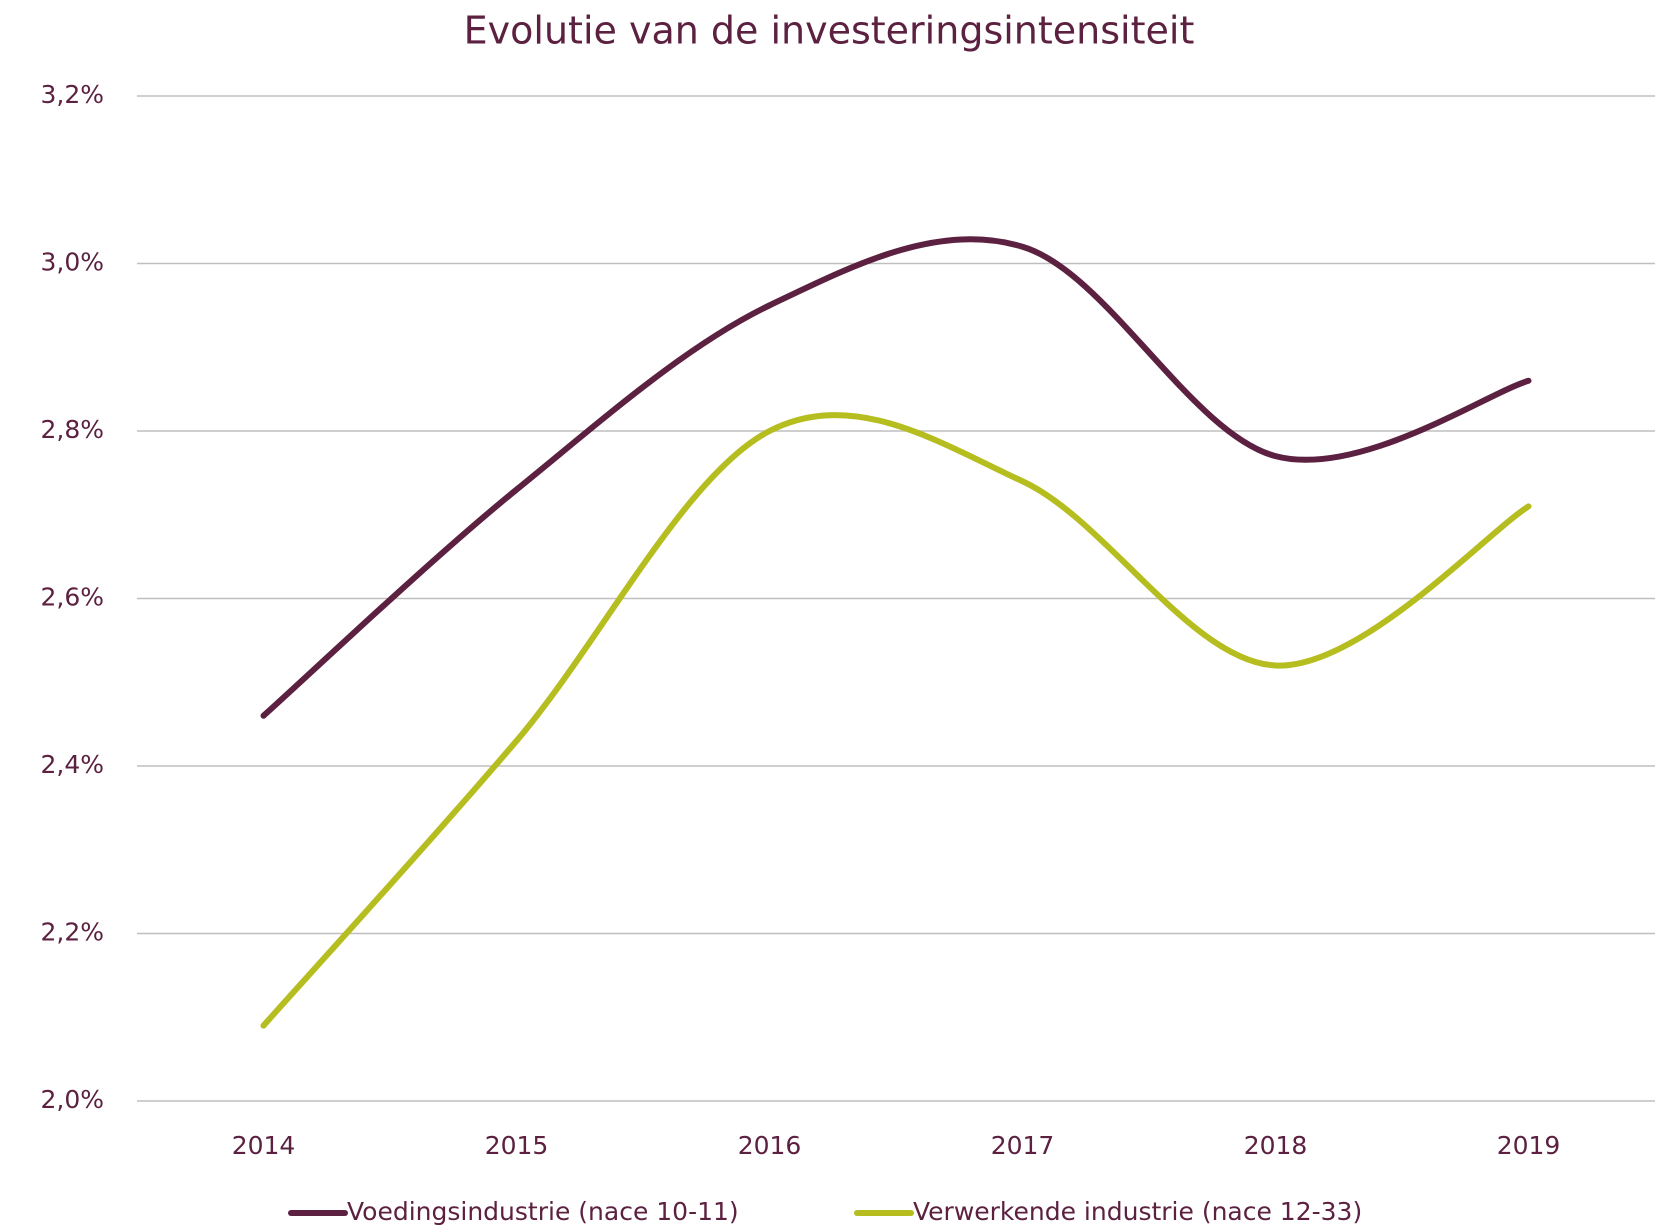 The height and width of the screenshot is (1232, 1658). What do you see at coordinates (72, 1099) in the screenshot?
I see `y-tick-label: 2,0%` at bounding box center [72, 1099].